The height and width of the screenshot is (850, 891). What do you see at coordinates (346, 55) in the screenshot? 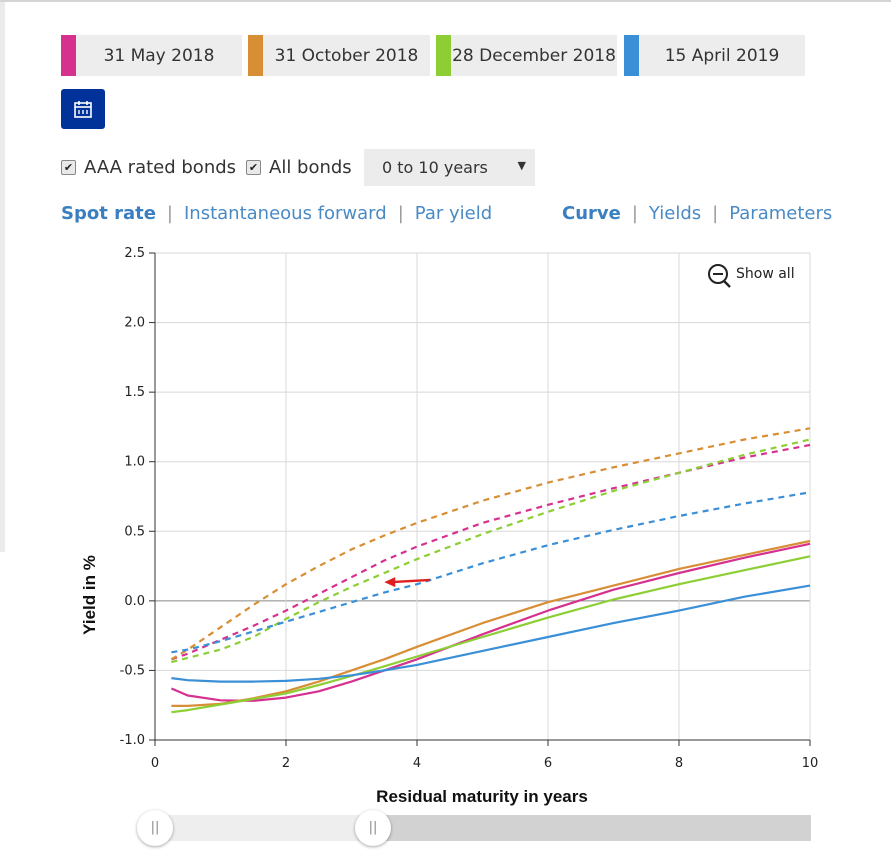
I see `date-label: 31 October 2018` at bounding box center [346, 55].